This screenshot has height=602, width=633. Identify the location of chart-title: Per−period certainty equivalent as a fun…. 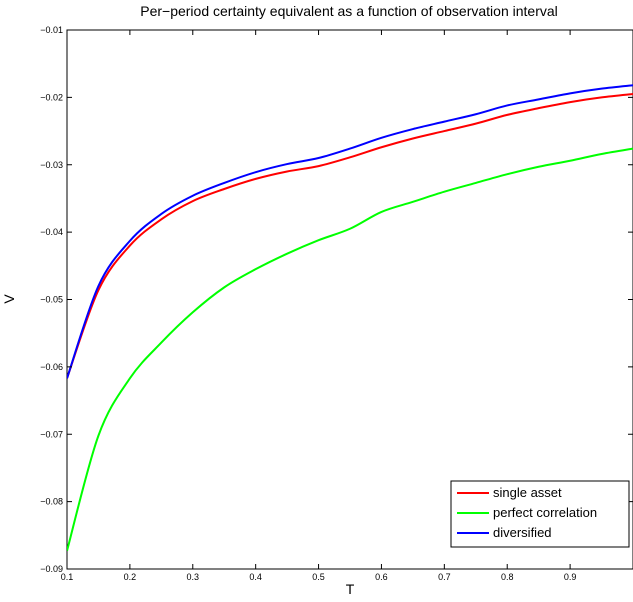
(349, 11).